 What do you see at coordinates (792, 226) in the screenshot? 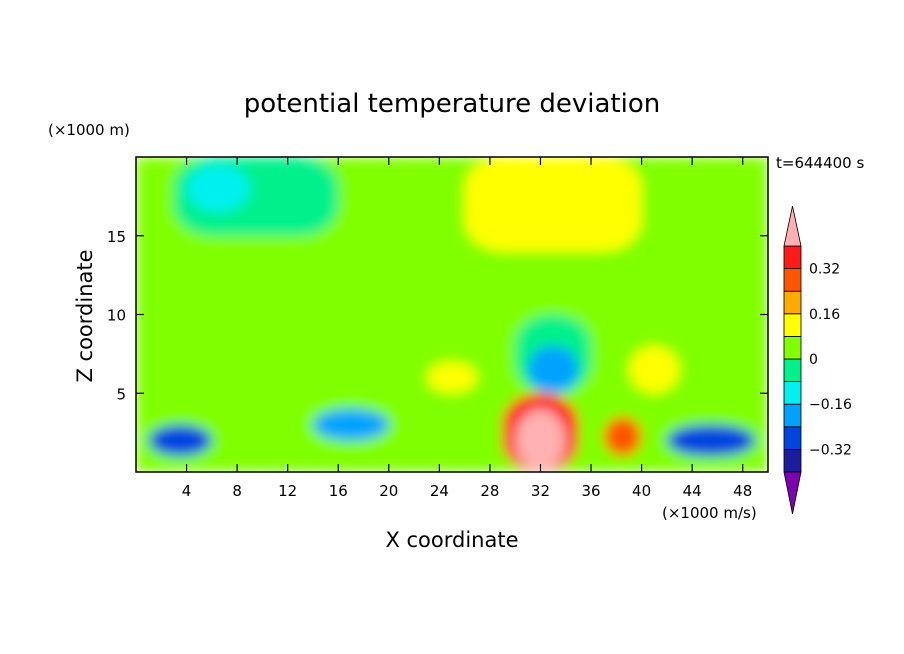
I see `colorbar-max-triangle` at bounding box center [792, 226].